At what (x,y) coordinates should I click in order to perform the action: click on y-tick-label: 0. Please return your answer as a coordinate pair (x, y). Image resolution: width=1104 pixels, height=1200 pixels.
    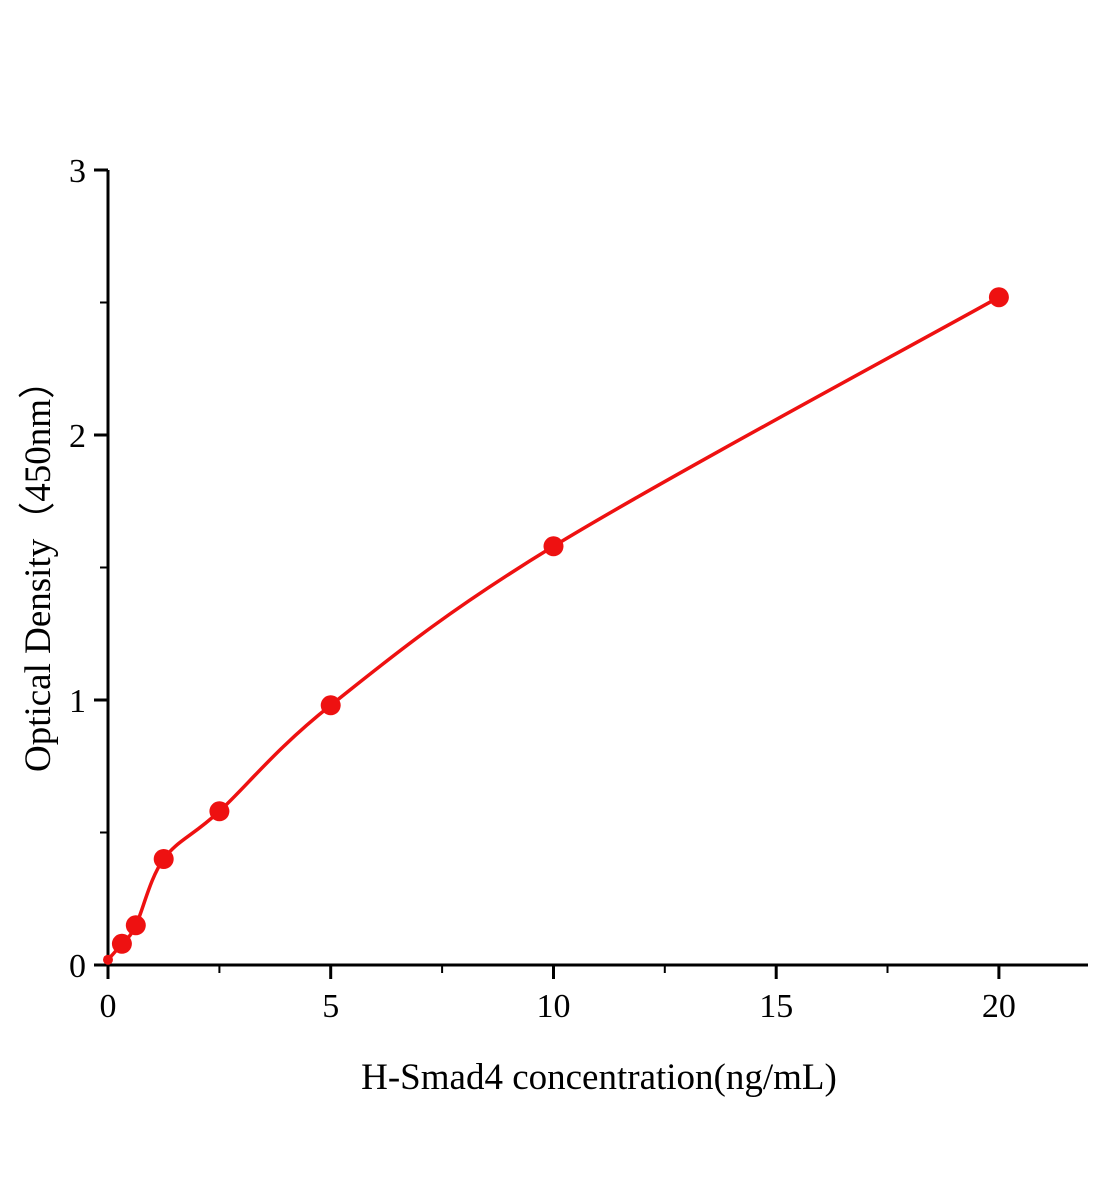
    Looking at the image, I should click on (77, 966).